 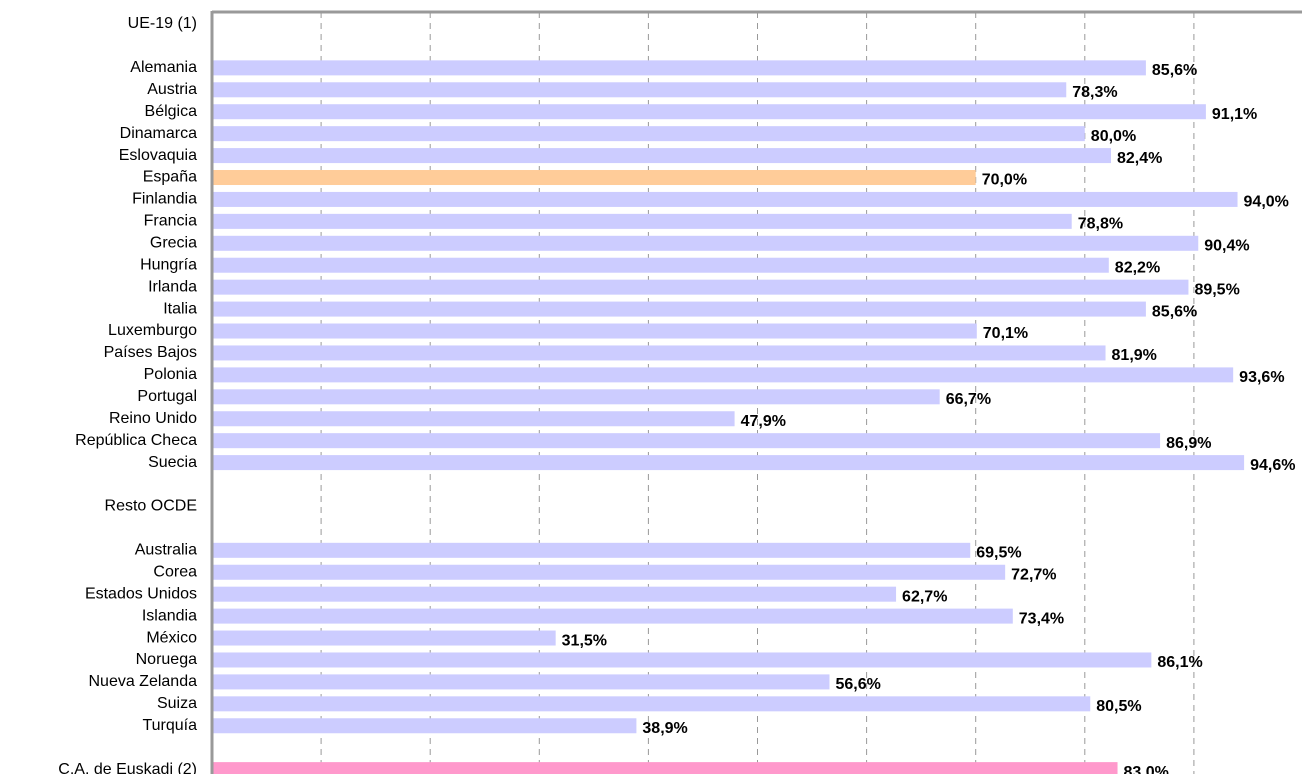 What do you see at coordinates (158, 155) in the screenshot?
I see `category-label: Eslovaquia` at bounding box center [158, 155].